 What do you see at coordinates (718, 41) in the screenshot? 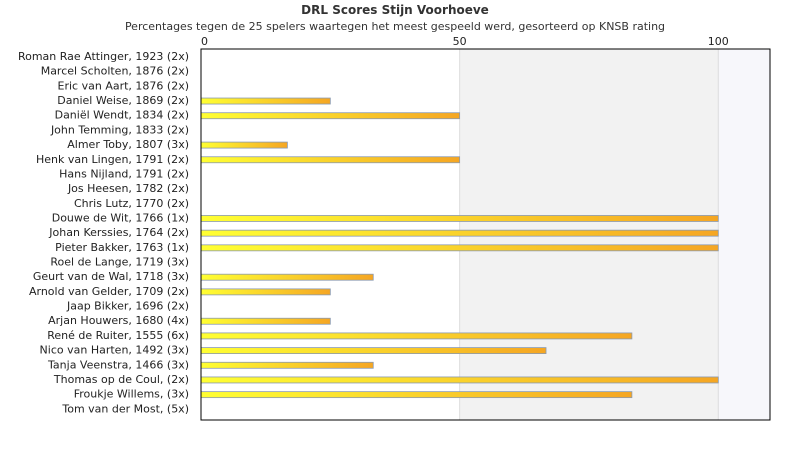
I see `x-tick-label-100: 100` at bounding box center [718, 41].